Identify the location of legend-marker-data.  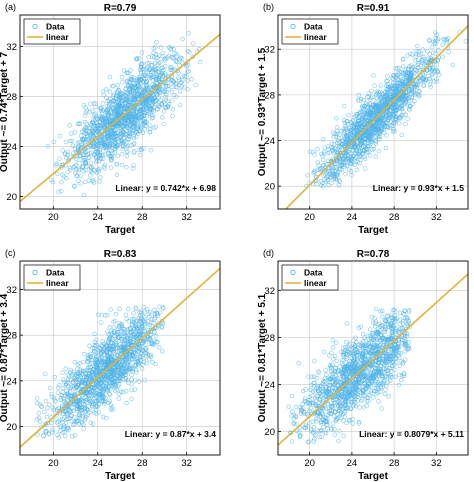
(35, 26).